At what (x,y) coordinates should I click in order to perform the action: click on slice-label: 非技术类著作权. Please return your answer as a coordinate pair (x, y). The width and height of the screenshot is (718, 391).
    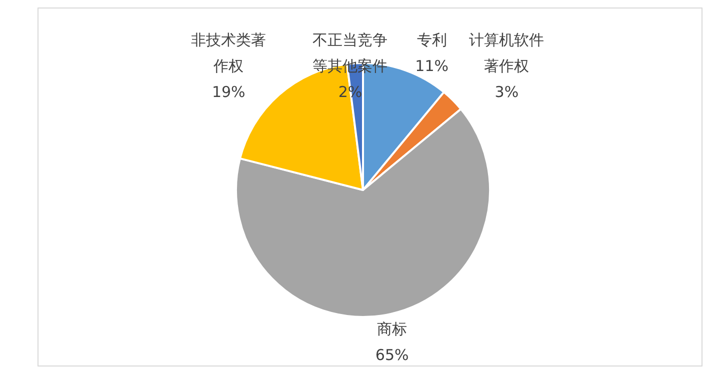
    Looking at the image, I should click on (228, 53).